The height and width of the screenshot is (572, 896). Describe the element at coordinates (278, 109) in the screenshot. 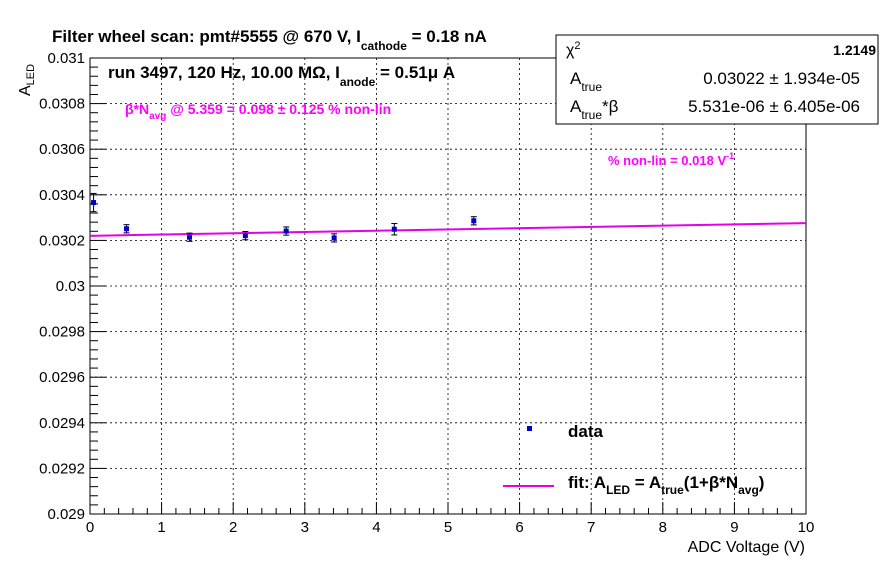

I see `beta-annotation-tail: @ 5.359 = 0.098 ± 0.125 % non-lin` at that location.